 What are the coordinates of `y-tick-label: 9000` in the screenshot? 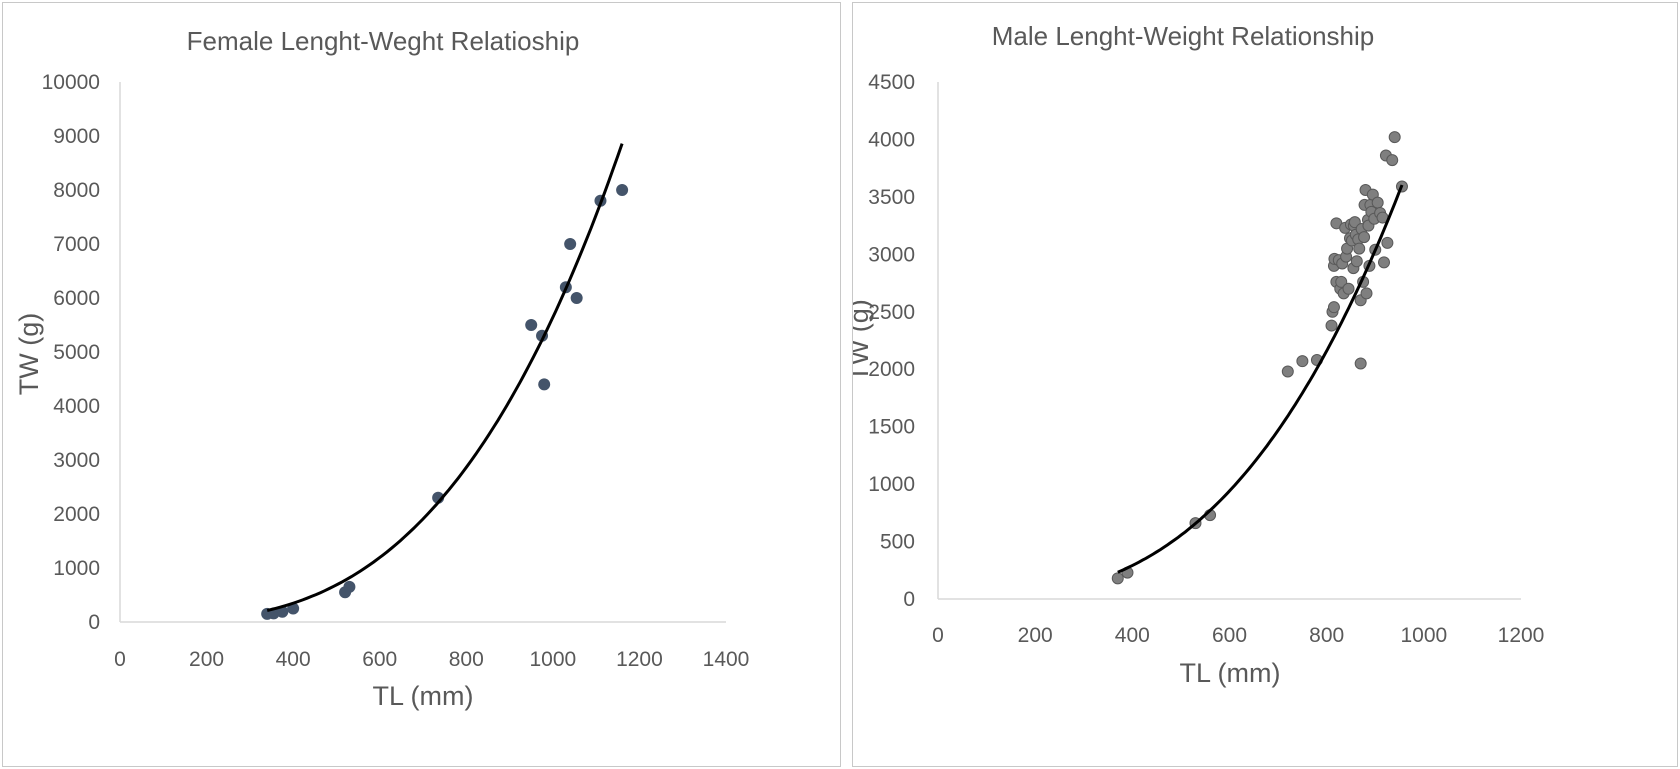 It's located at (76, 136).